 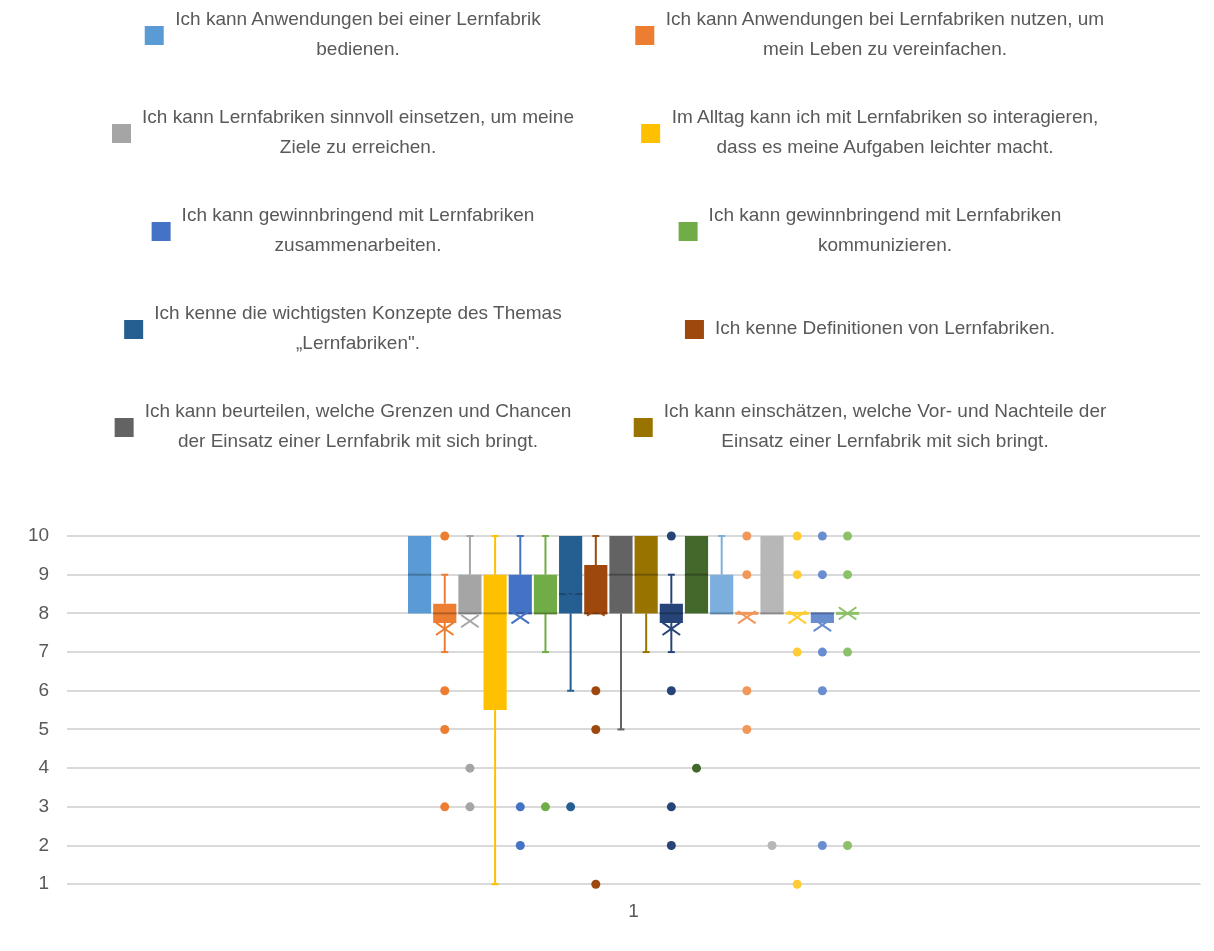 What do you see at coordinates (358, 426) in the screenshot?
I see `legend-label: Ich kann beurteilen, welche Grenzen und Chancen der Einsatz einer Lernfabrik mit sich bringt.` at bounding box center [358, 426].